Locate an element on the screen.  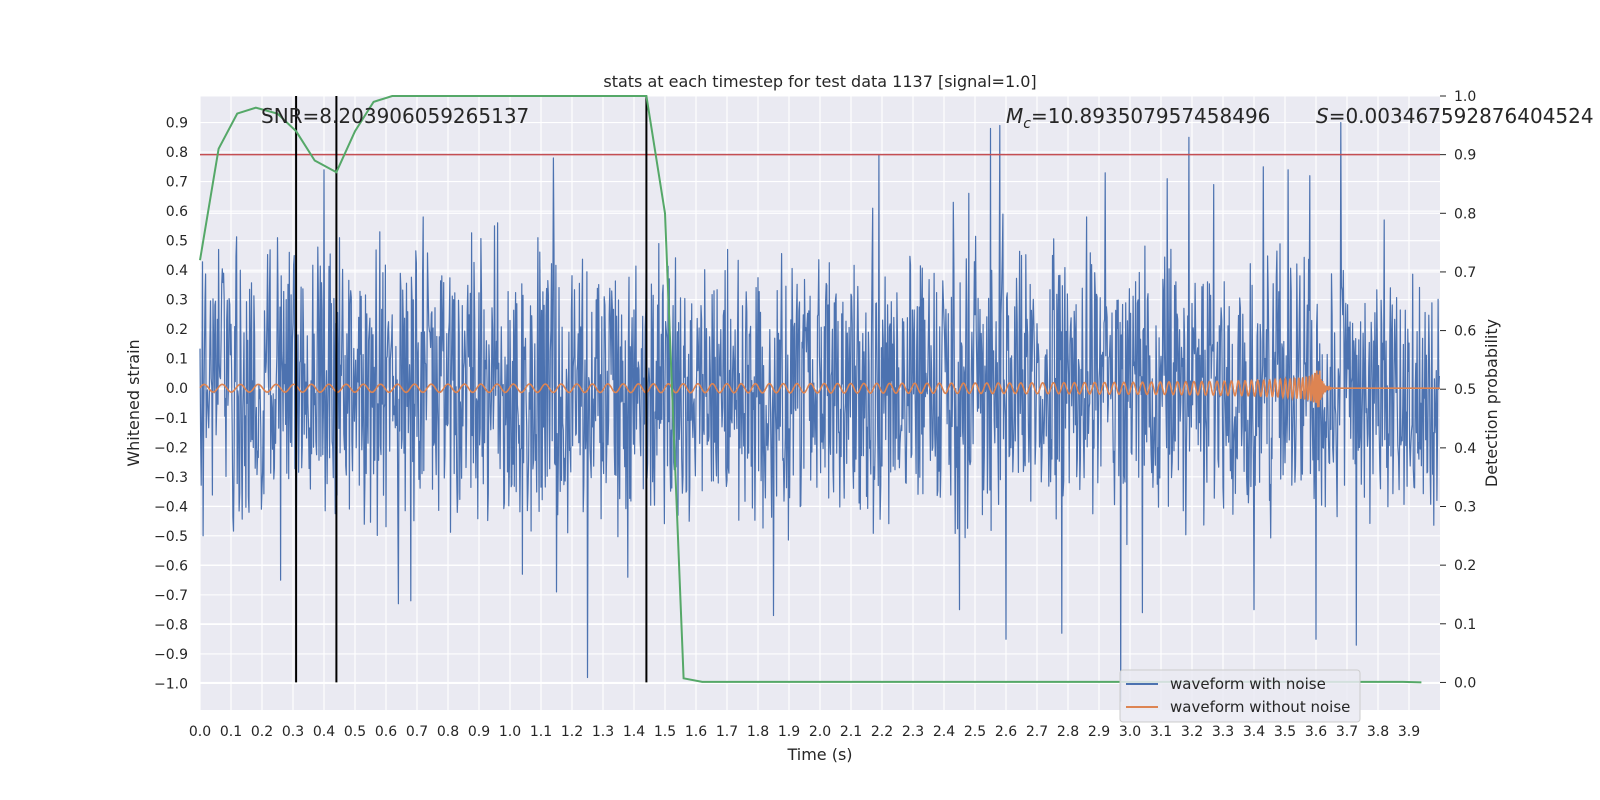
x-tick-label: 0.9 is located at coordinates (479, 732).